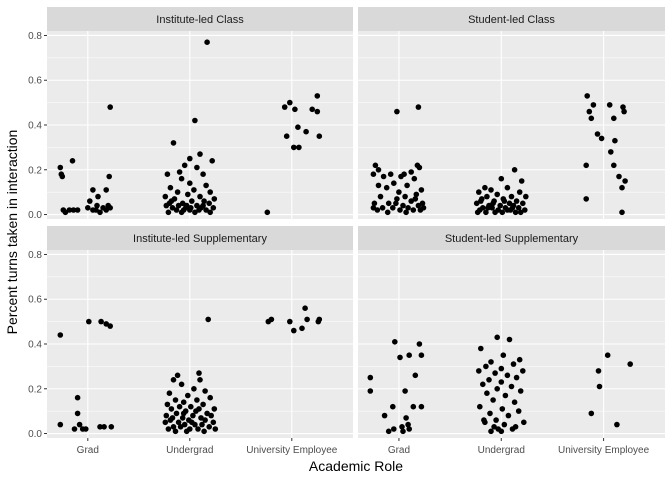 The image size is (672, 480). I want to click on y-tick-label: 0.2, so click(35, 170).